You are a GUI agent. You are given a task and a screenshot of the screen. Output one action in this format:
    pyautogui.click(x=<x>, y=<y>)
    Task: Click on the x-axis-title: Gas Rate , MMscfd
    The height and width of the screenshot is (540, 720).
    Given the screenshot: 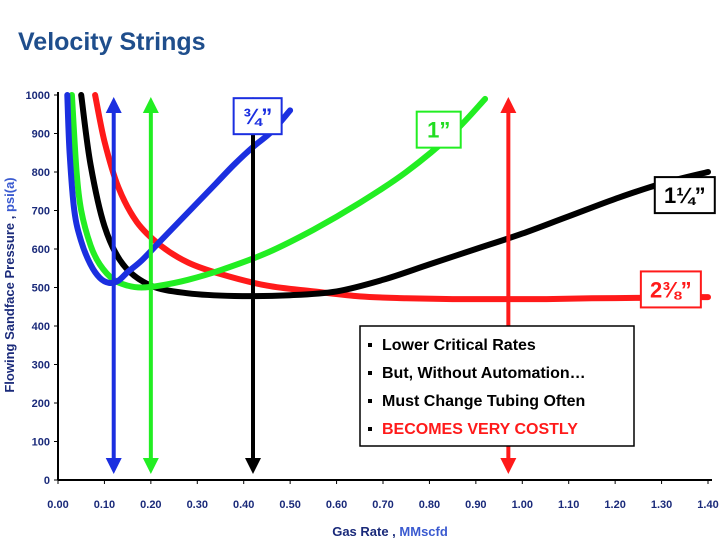 What is the action you would take?
    pyautogui.click(x=390, y=531)
    